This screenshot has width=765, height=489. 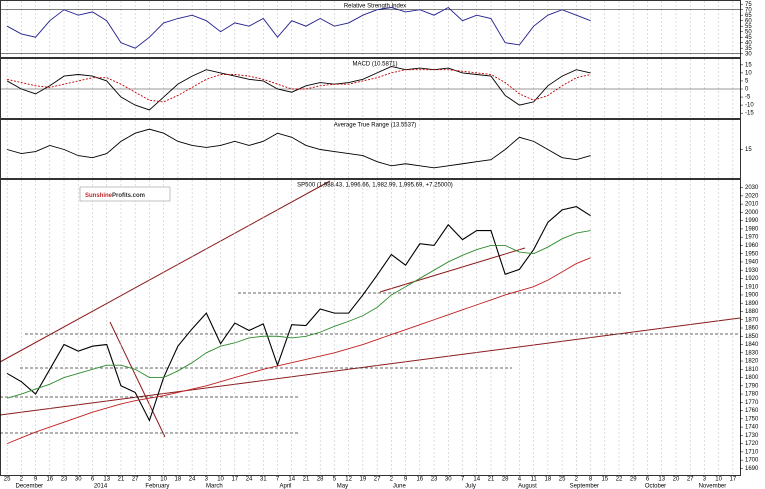 I want to click on y-tick-label: 2010, so click(x=752, y=205).